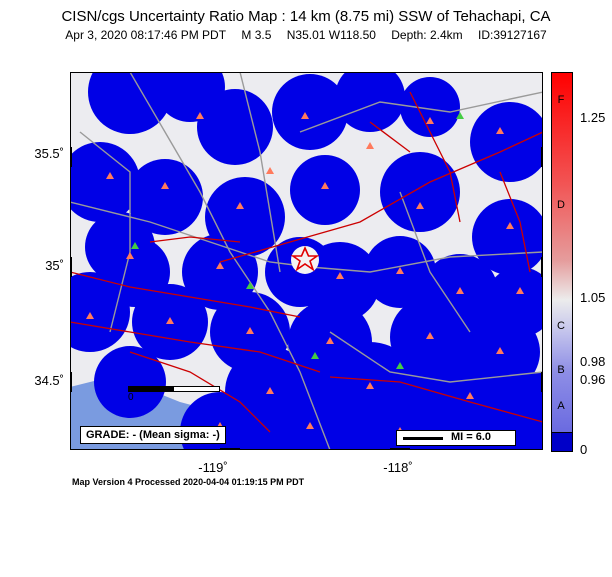 The width and height of the screenshot is (612, 577). I want to click on event-id: ID:39127167, so click(512, 35).